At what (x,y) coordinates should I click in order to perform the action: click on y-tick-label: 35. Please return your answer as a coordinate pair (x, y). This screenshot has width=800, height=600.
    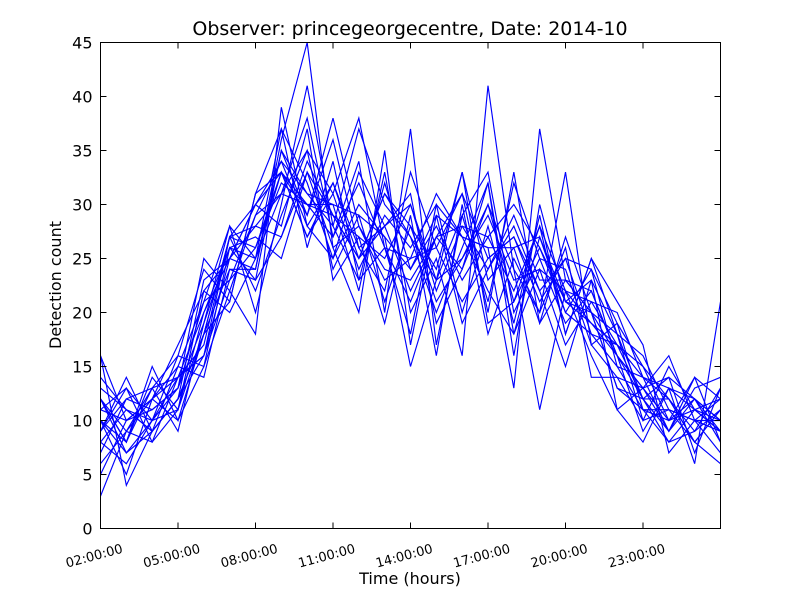
    Looking at the image, I should click on (82, 151).